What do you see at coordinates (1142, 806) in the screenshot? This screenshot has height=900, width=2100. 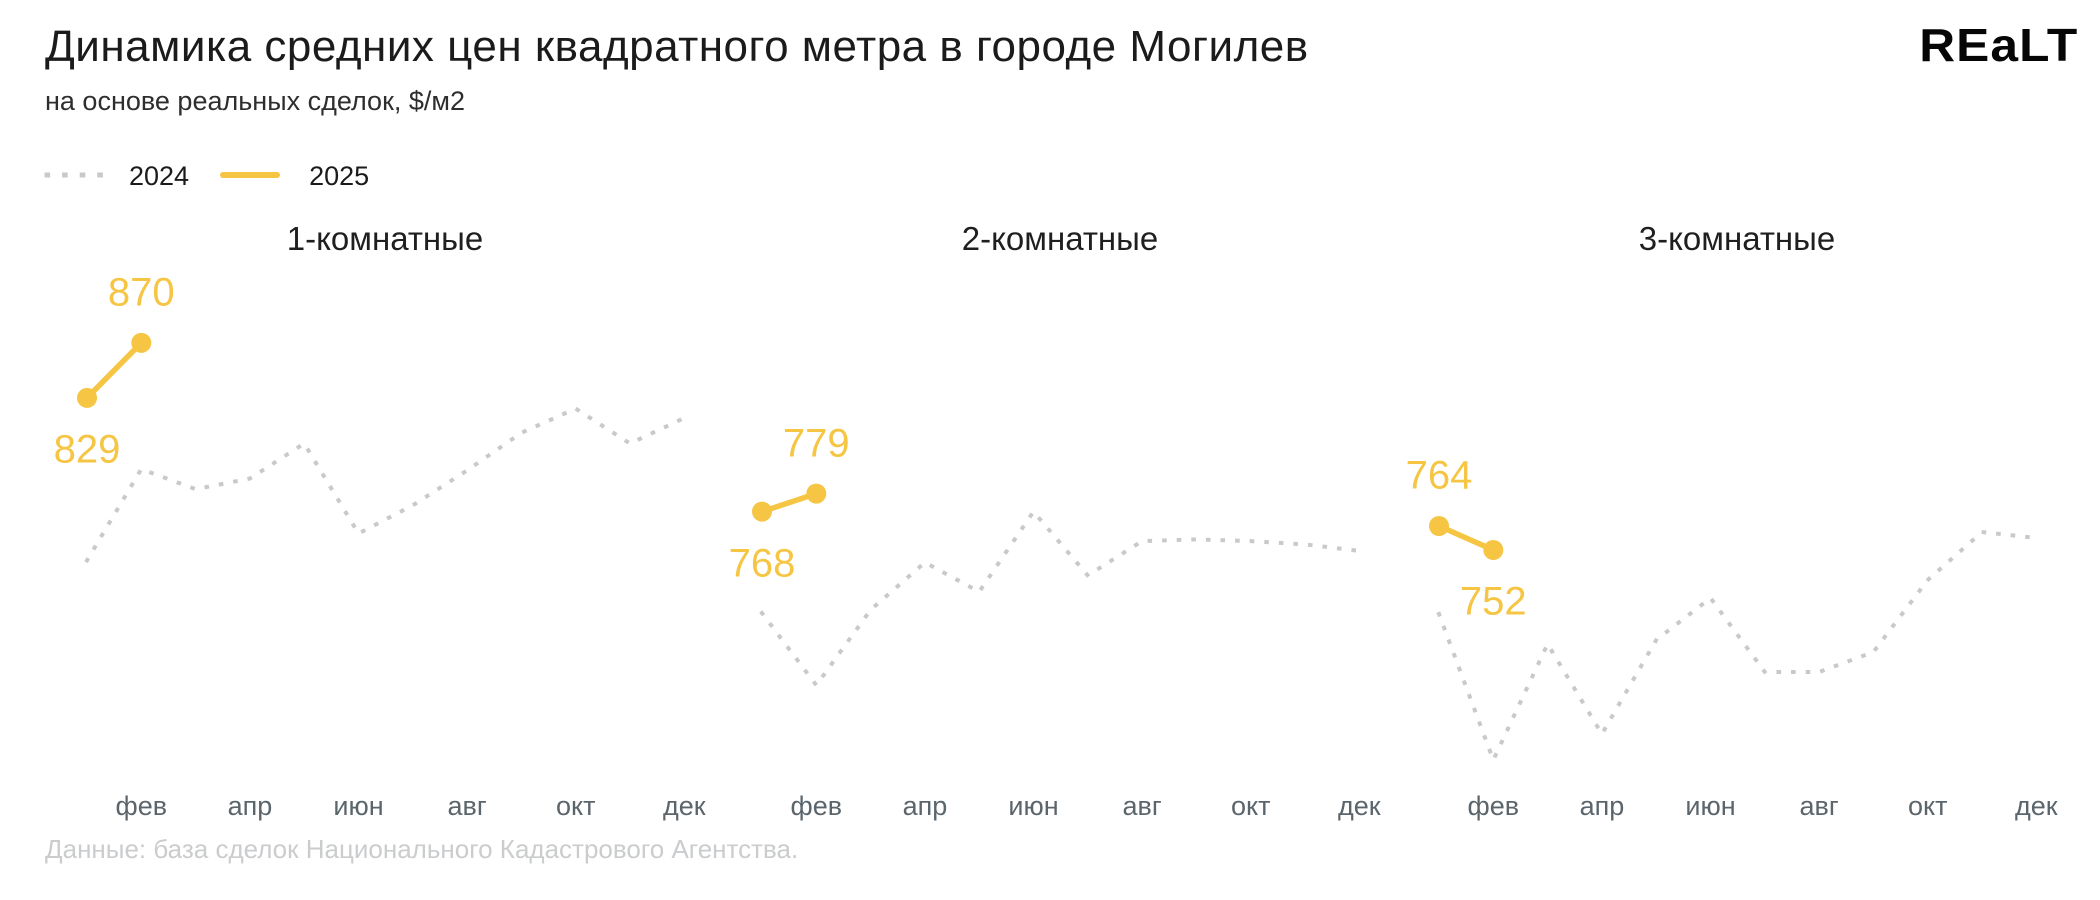 I see `panel-2-x-tick-авг: авг` at bounding box center [1142, 806].